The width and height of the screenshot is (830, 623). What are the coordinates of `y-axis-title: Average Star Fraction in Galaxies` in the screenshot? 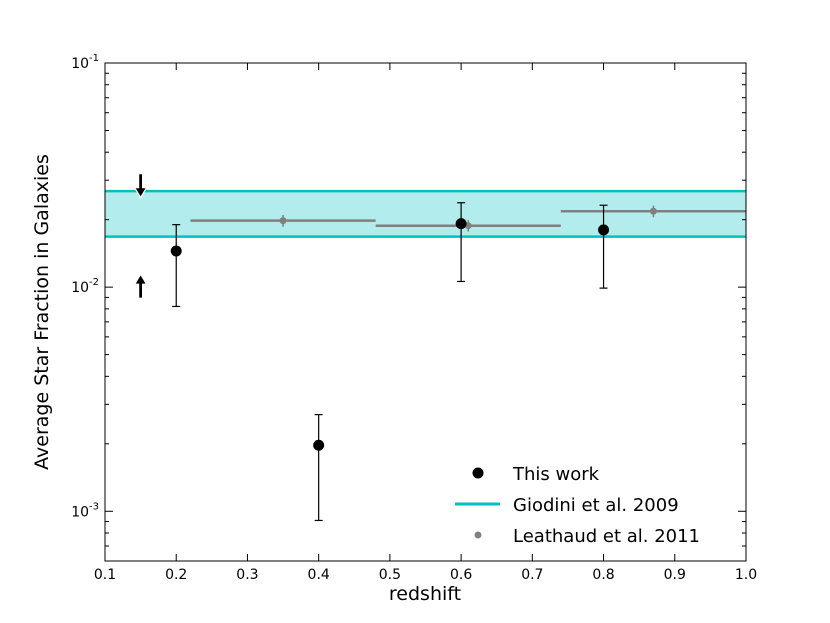 It's located at (42, 312).